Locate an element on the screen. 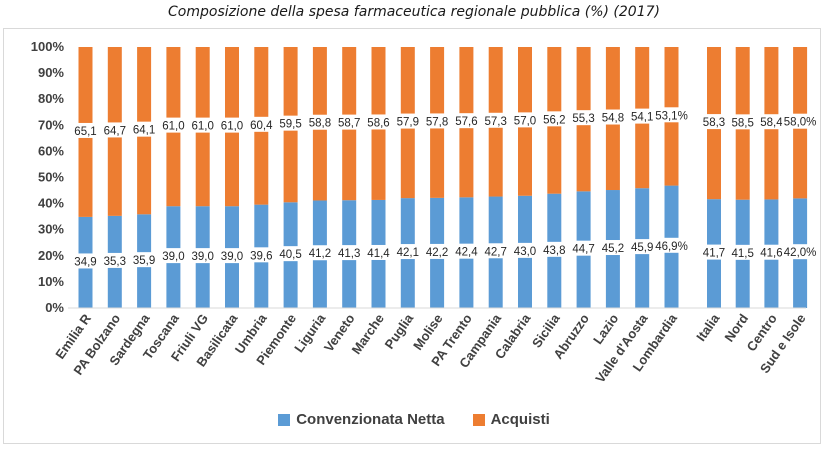 This screenshot has height=451, width=828. legend-label-convenzionata: Convenzionata Netta is located at coordinates (370, 419).